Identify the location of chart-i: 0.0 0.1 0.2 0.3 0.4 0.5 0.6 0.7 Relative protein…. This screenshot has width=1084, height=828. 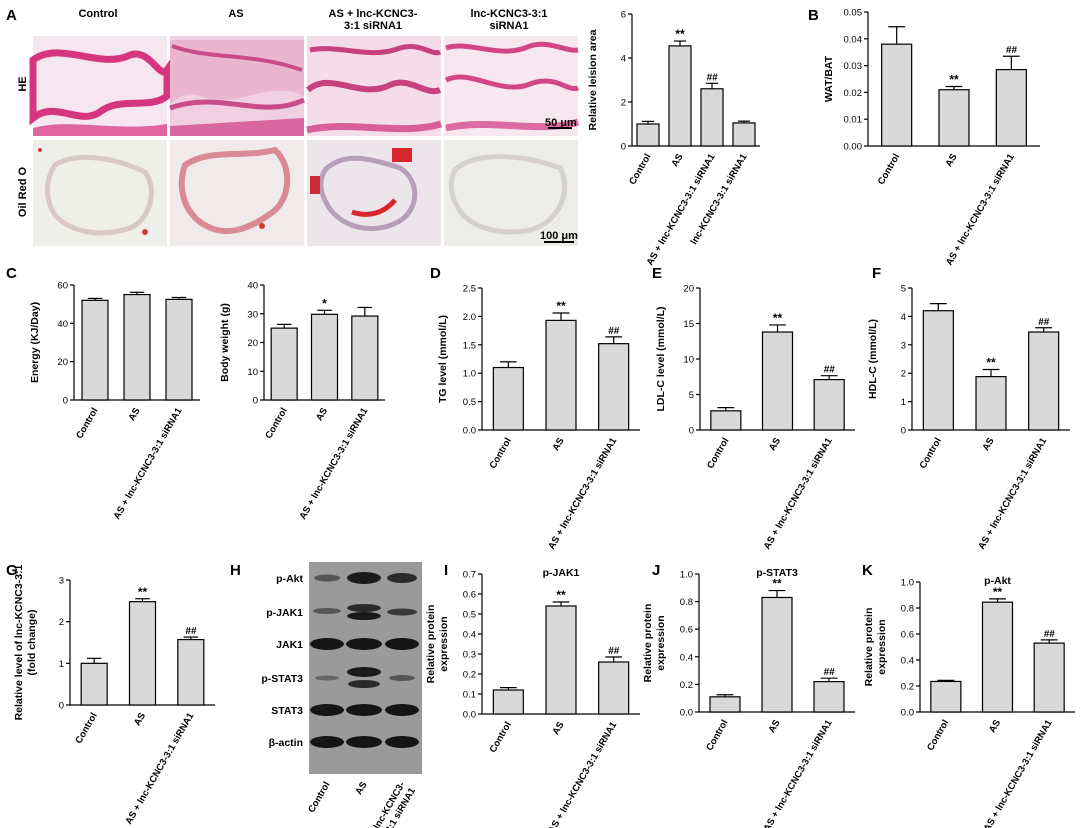
(532, 697).